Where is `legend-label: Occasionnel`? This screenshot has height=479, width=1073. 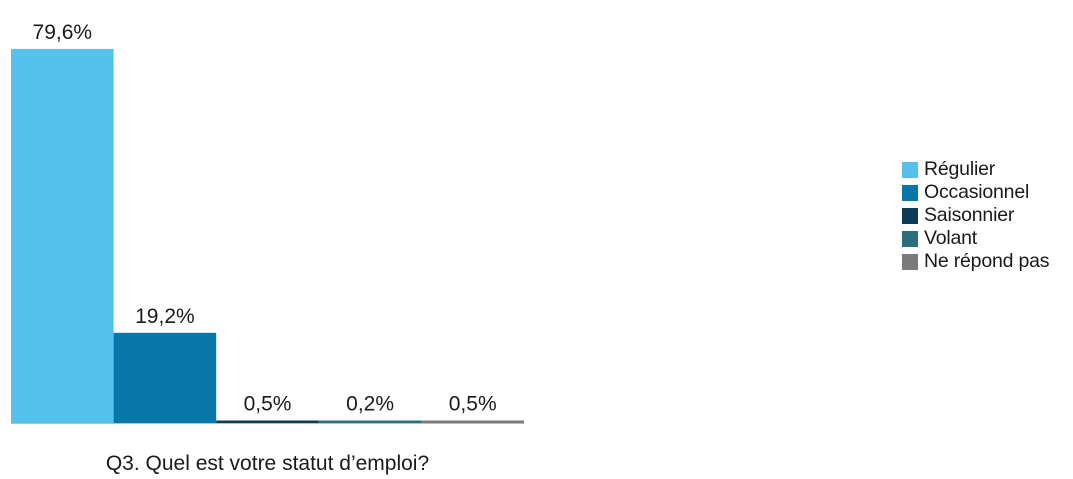 legend-label: Occasionnel is located at coordinates (977, 192).